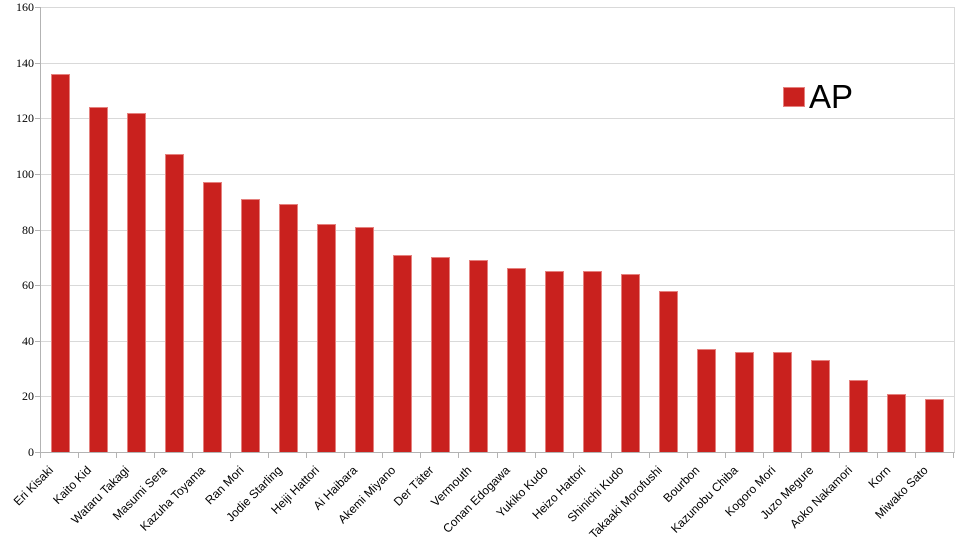  Describe the element at coordinates (364, 339) in the screenshot. I see `bar-ai-haibara` at that location.